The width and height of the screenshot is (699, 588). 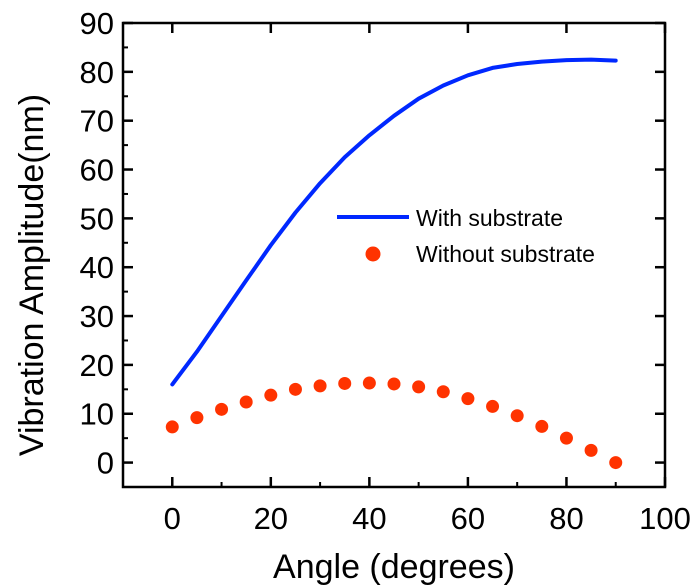 I want to click on x-tick-label: 80, so click(x=566, y=518).